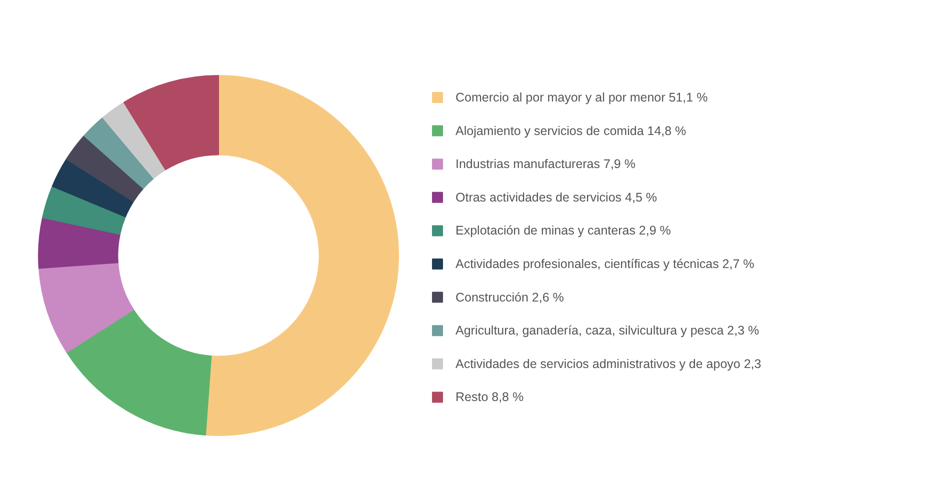 The image size is (933, 489). I want to click on legend-label: Comercio al por mayor y al por menor 51,1 %, so click(582, 97).